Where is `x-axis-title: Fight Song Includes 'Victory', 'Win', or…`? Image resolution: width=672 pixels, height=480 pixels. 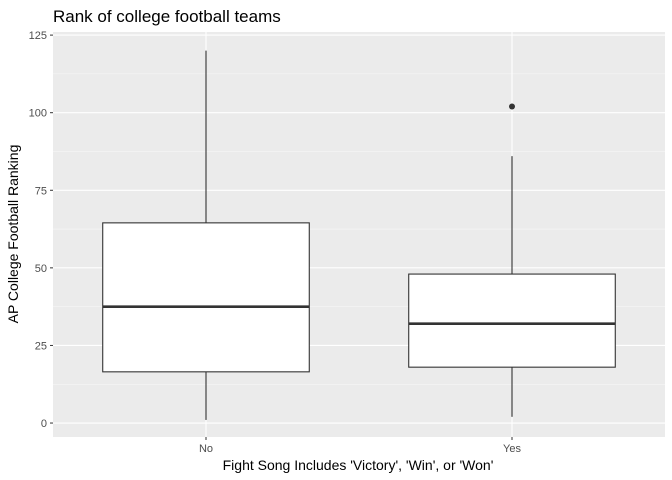 x-axis-title: Fight Song Includes 'Victory', 'Win', or… is located at coordinates (358, 465).